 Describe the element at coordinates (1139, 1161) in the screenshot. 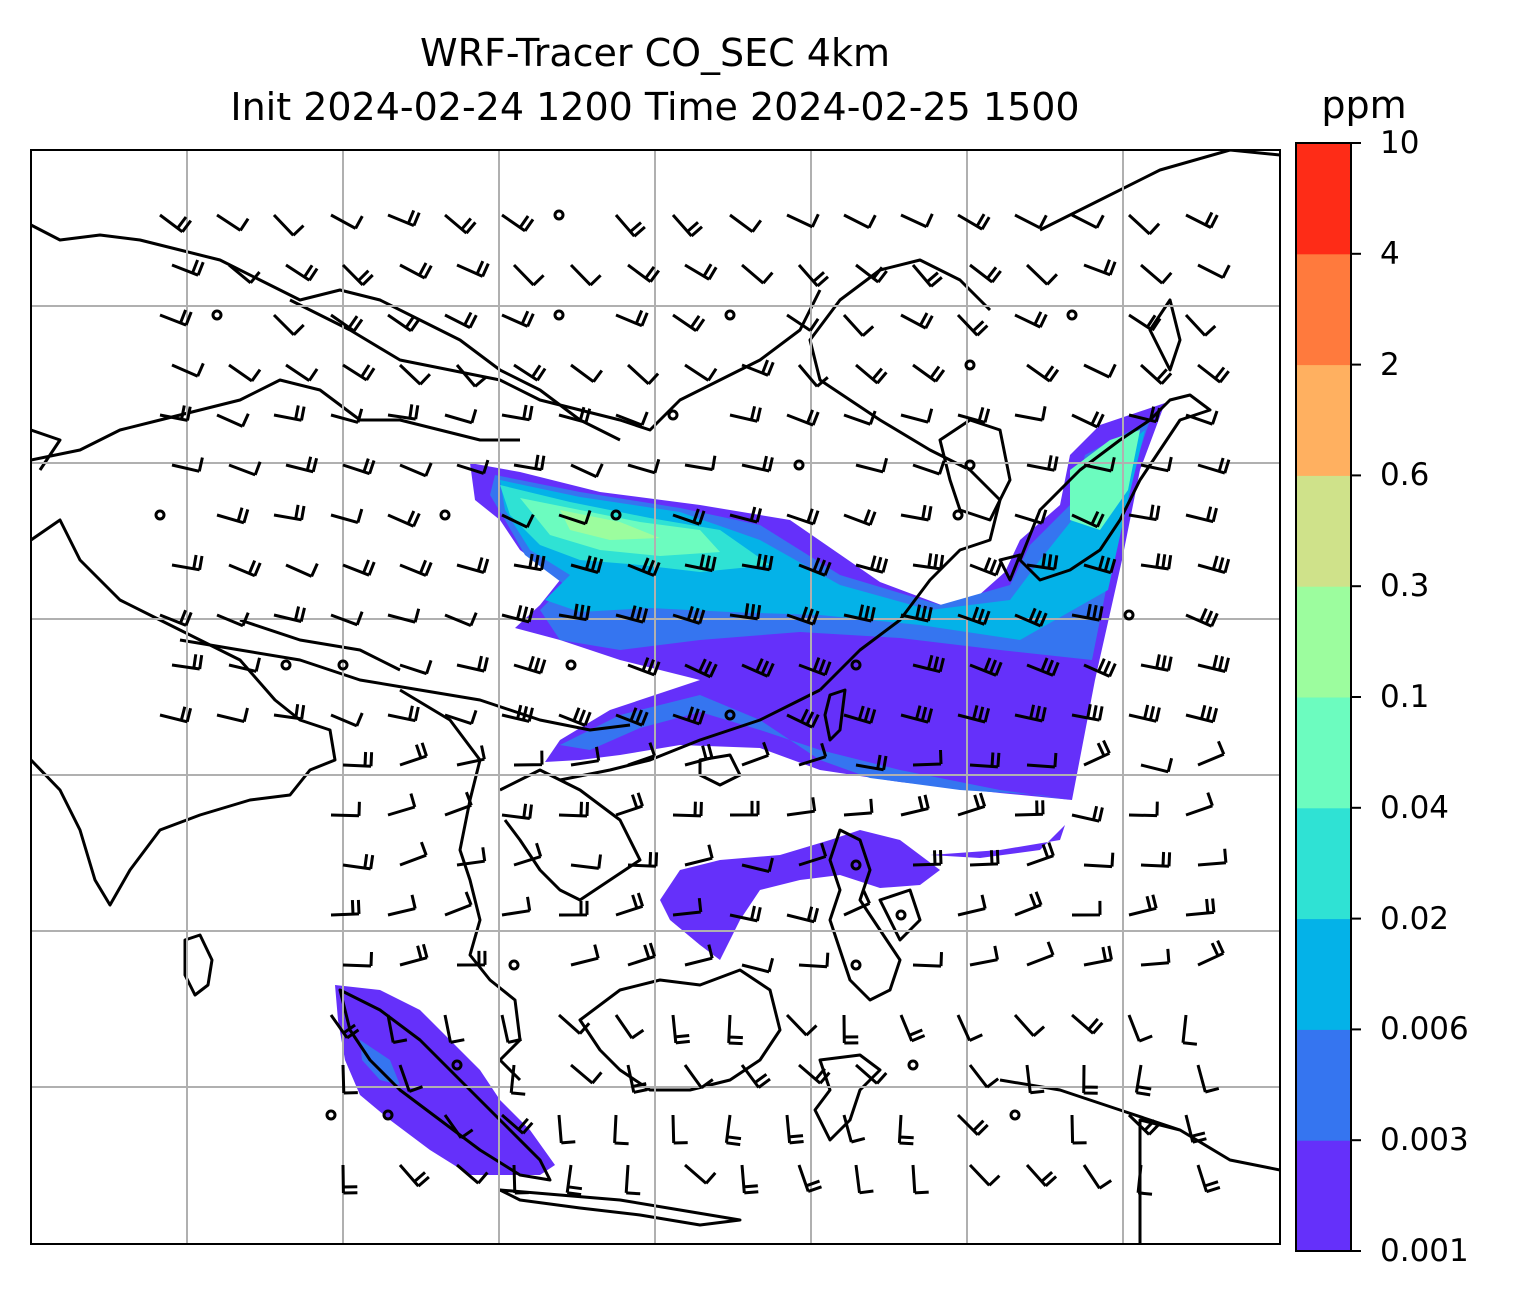

I see `coast-newguinea` at that location.